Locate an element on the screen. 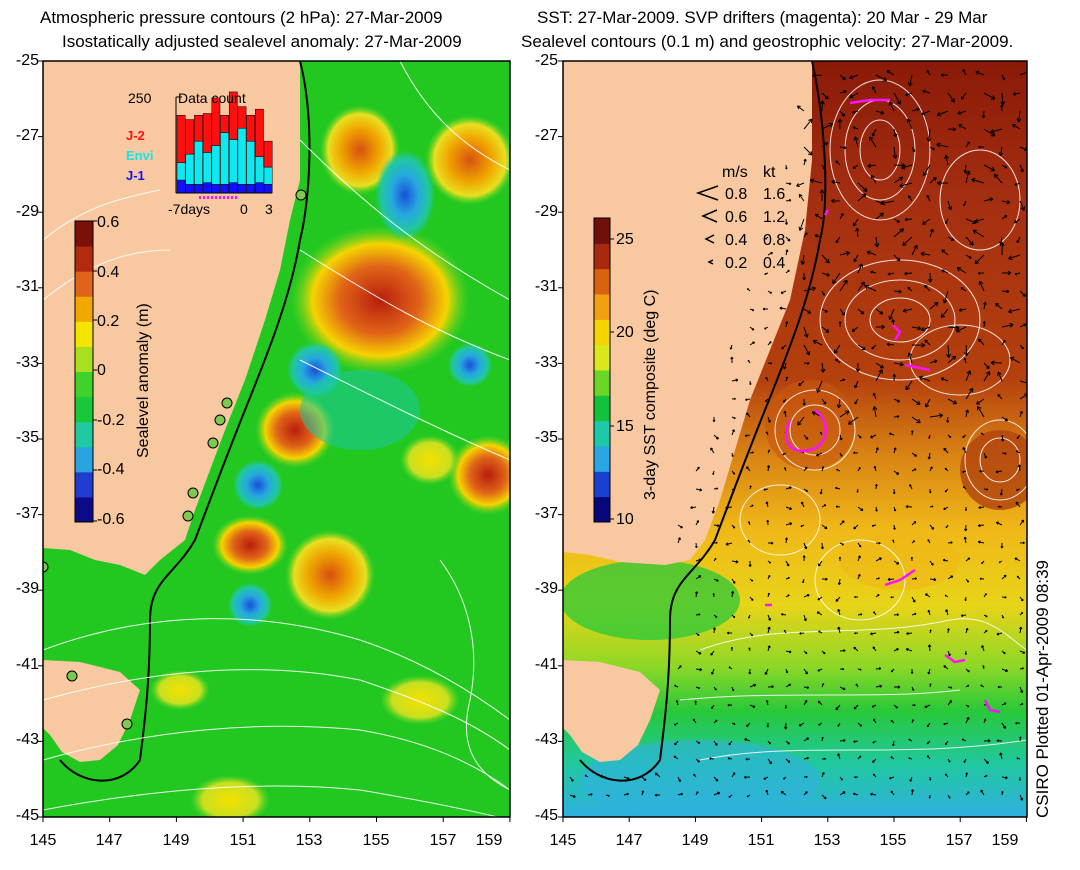 The width and height of the screenshot is (1080, 870). right-lat-tick: -41 is located at coordinates (546, 664).